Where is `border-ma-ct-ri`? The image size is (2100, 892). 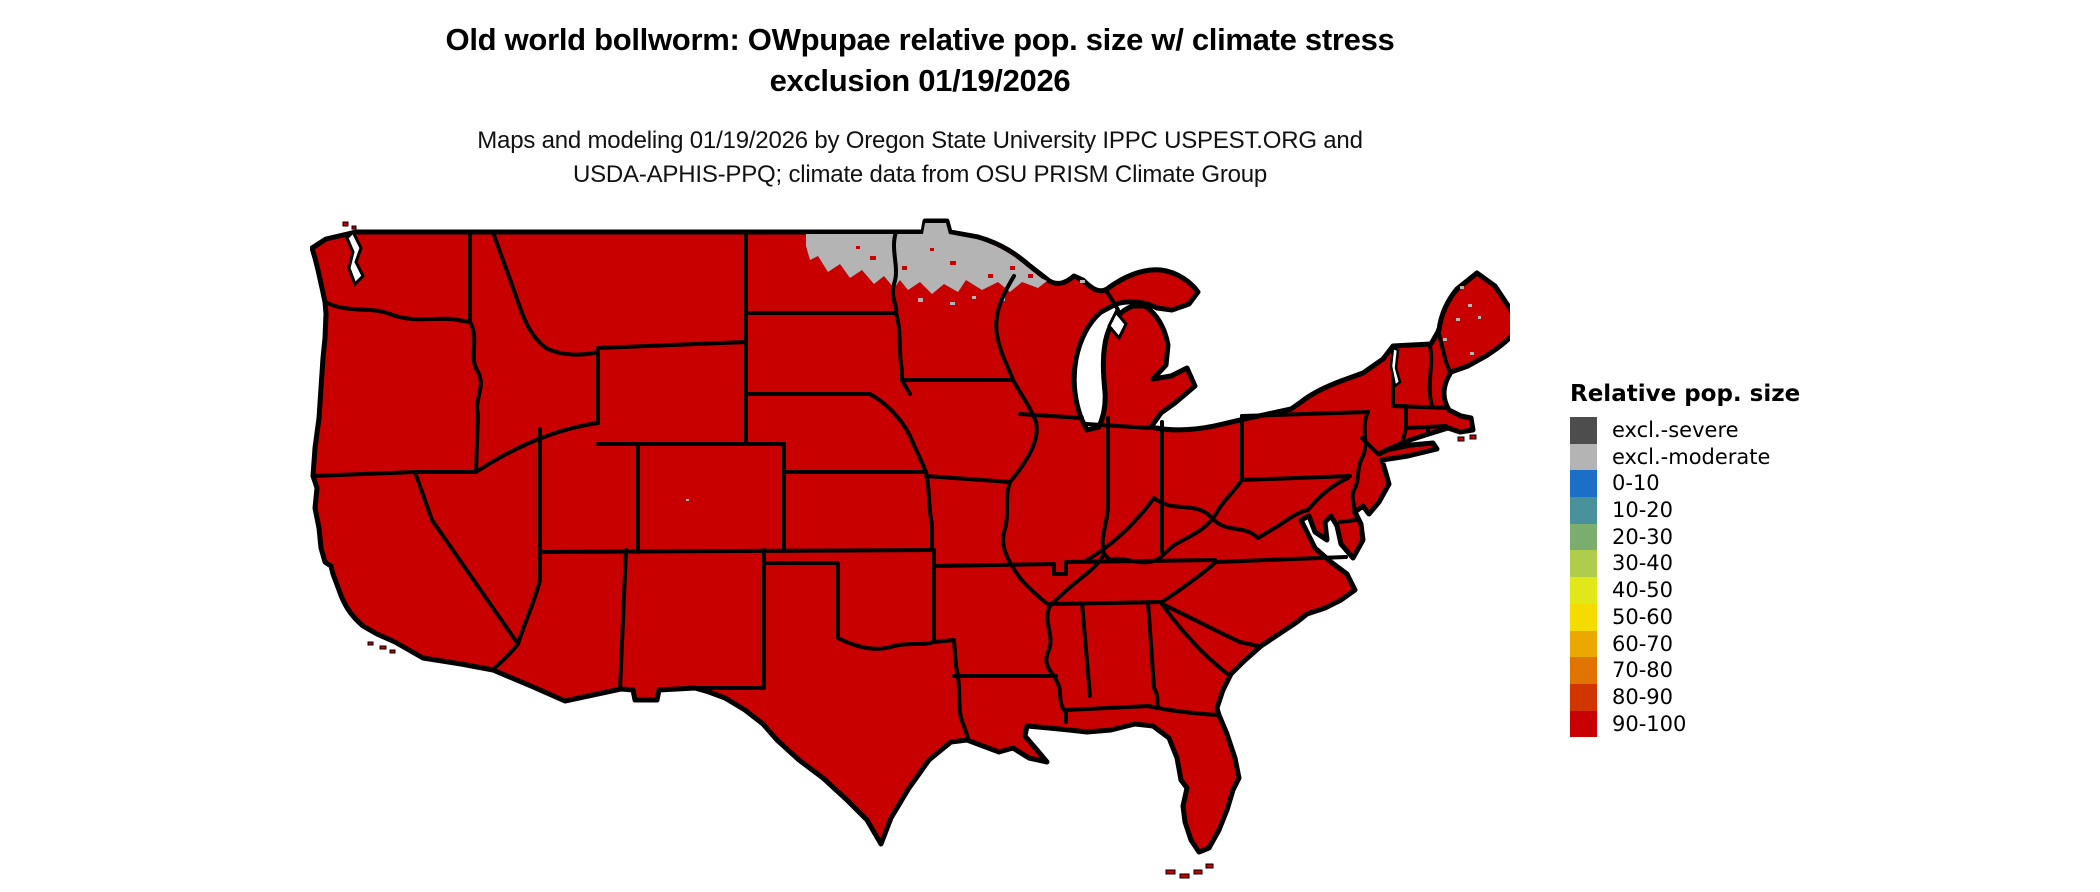
border-ma-ct-ri is located at coordinates (1426, 430).